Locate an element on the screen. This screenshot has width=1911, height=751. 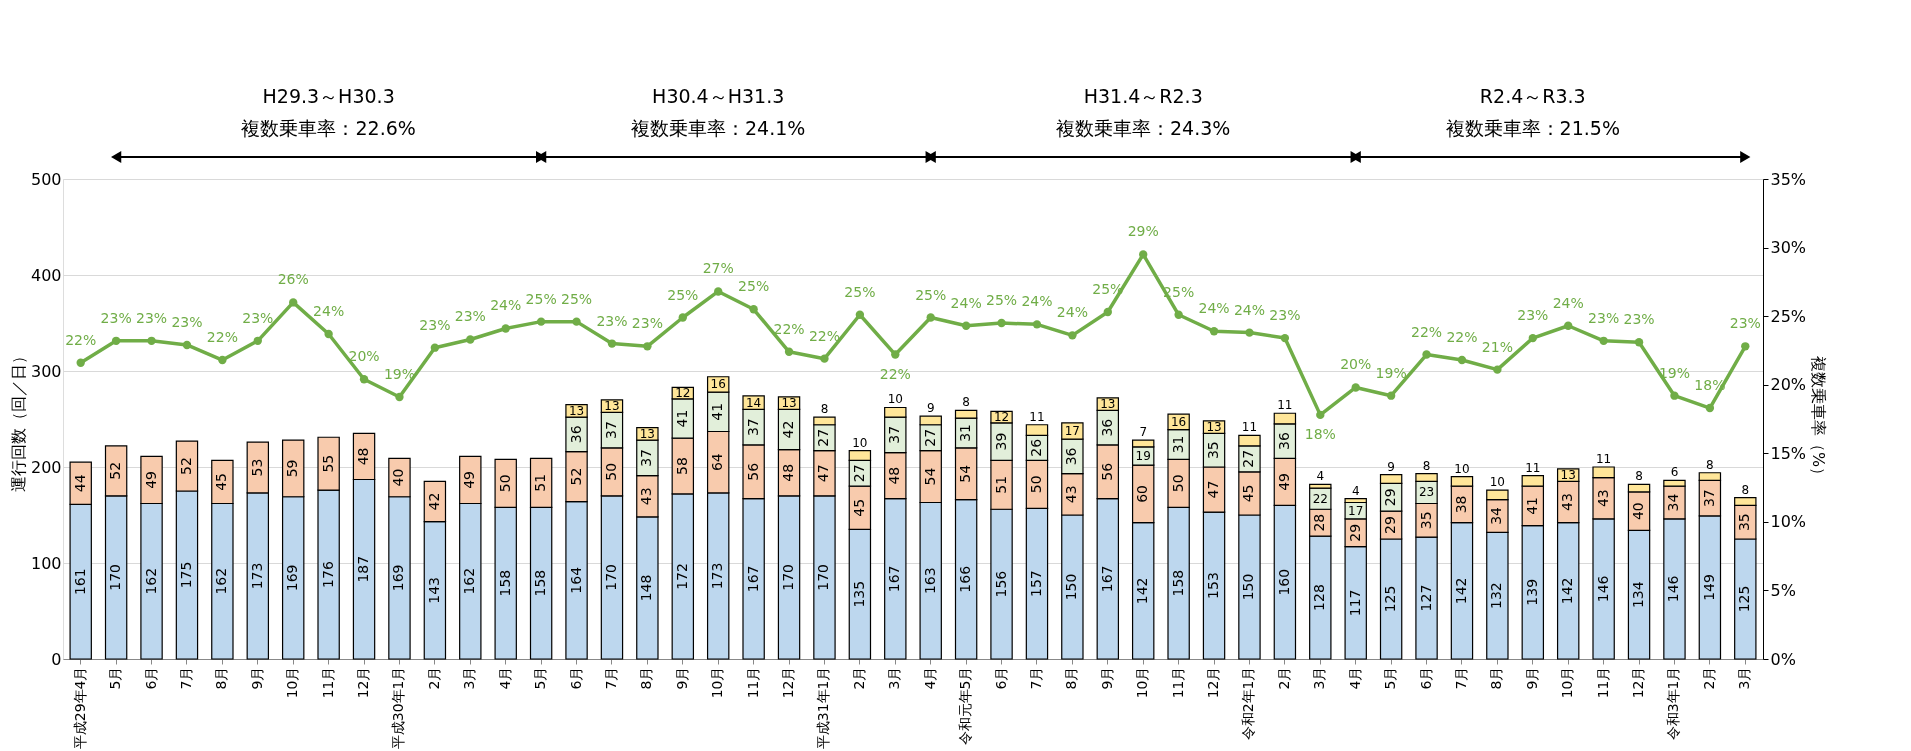
x-tick-label: 平成31年1月 is located at coordinates (823, 708).